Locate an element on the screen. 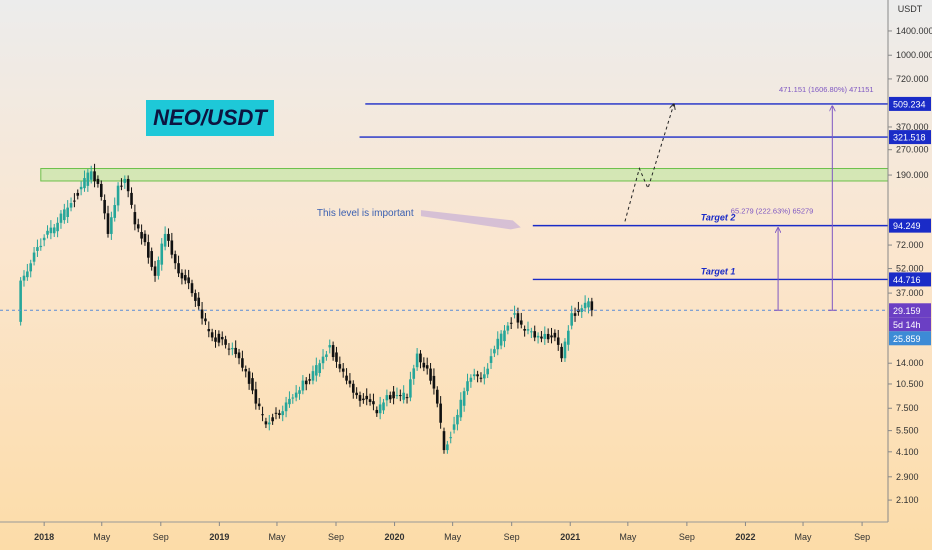 The image size is (932, 550). resistance-zone is located at coordinates (464, 175).